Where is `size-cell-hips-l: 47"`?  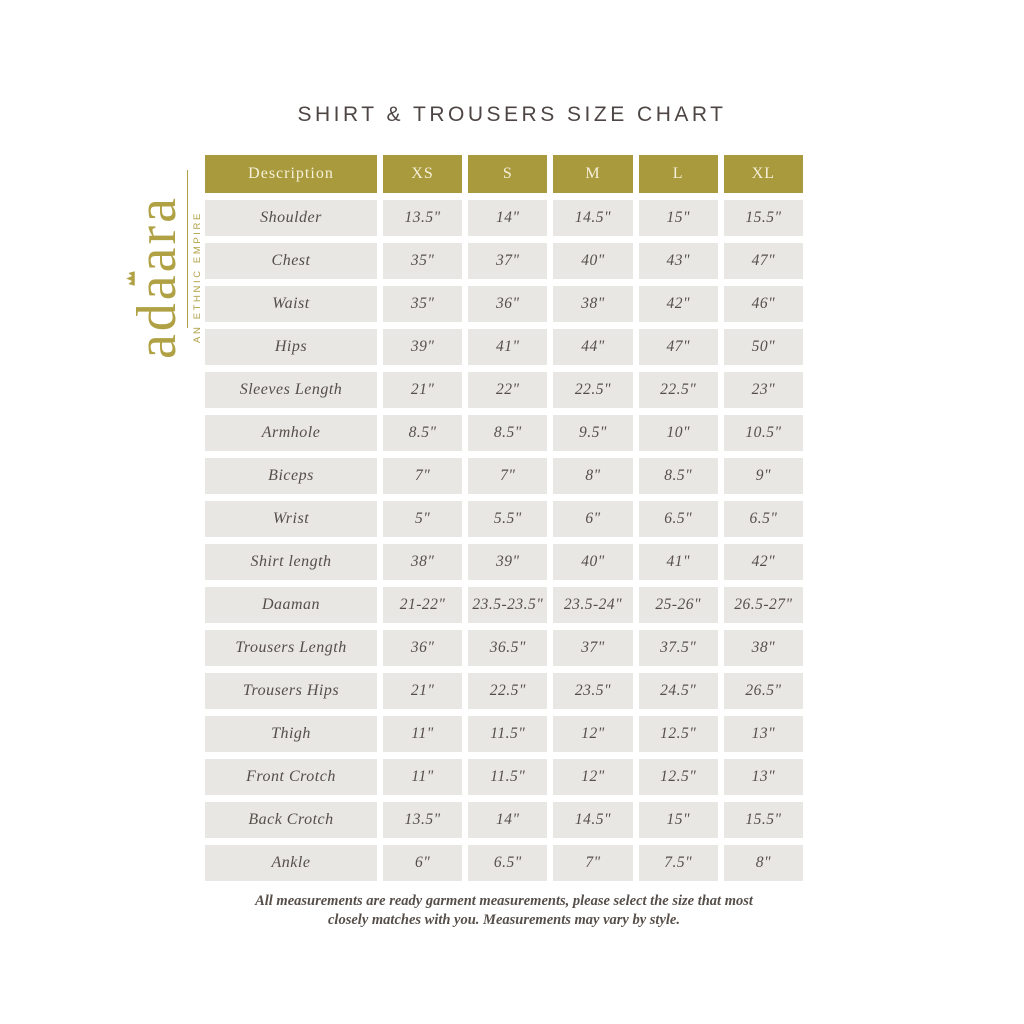 size-cell-hips-l: 47" is located at coordinates (678, 347).